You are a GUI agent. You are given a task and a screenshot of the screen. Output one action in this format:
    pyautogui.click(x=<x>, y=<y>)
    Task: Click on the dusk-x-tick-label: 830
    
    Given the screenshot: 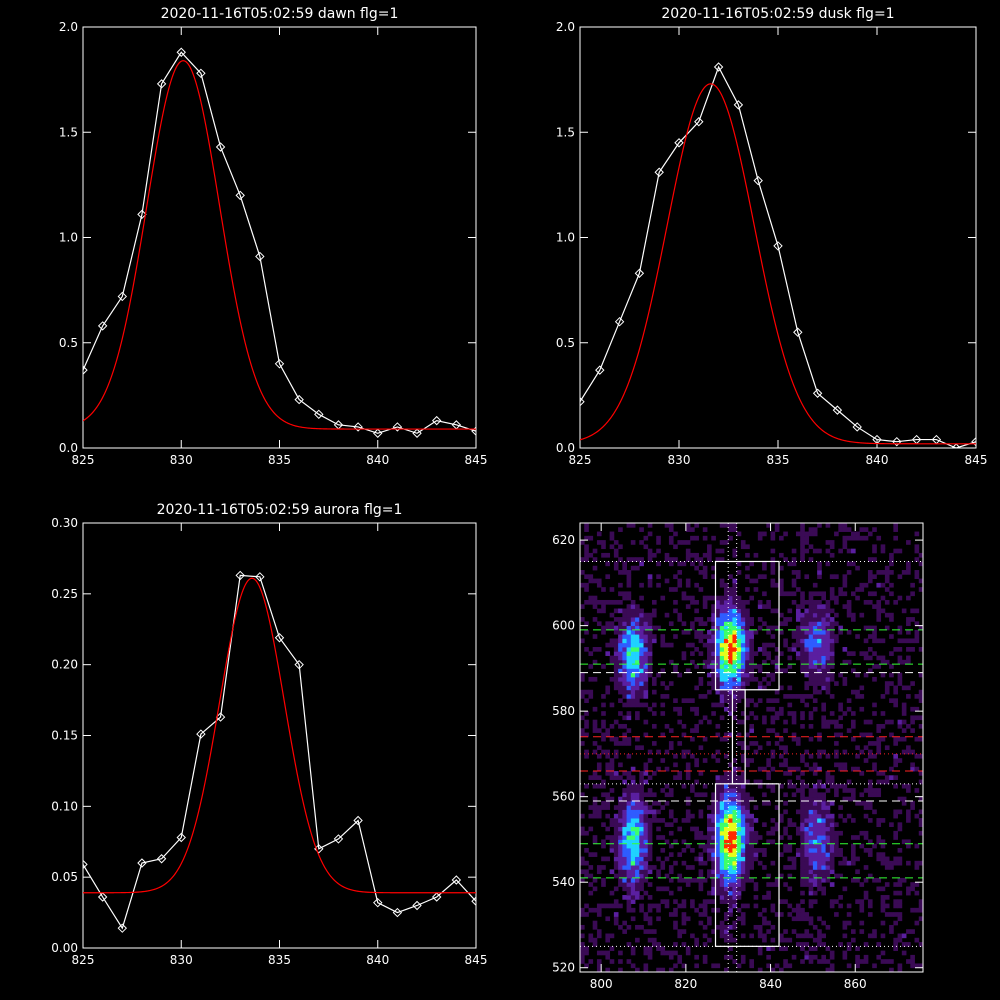 What is the action you would take?
    pyautogui.click(x=679, y=460)
    